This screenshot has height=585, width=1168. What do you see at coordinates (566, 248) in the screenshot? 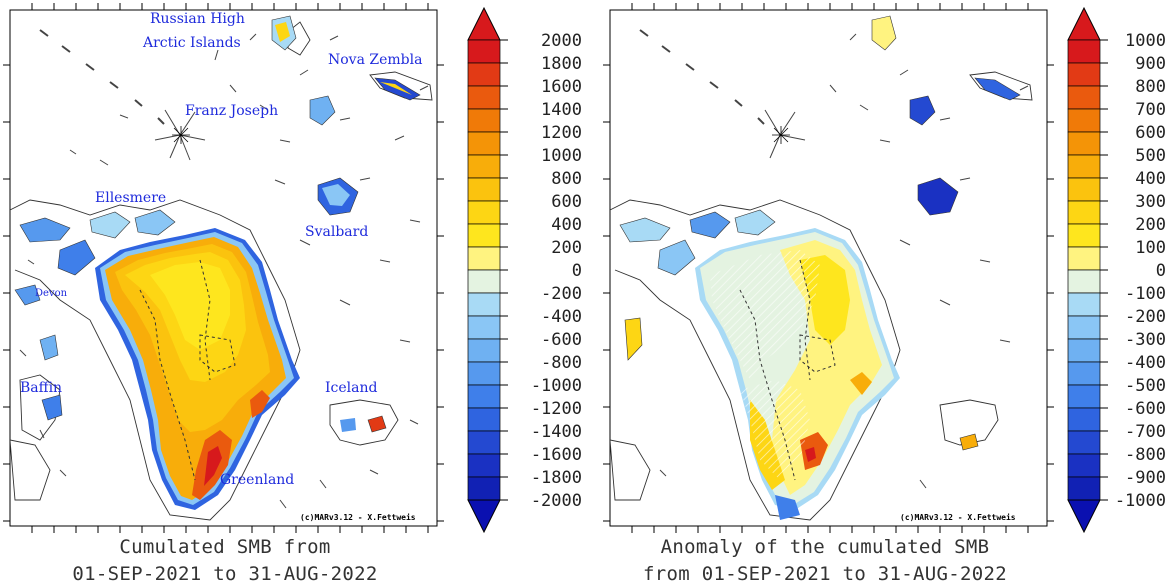
I see `colorbar-tick-label: 200` at bounding box center [566, 248].